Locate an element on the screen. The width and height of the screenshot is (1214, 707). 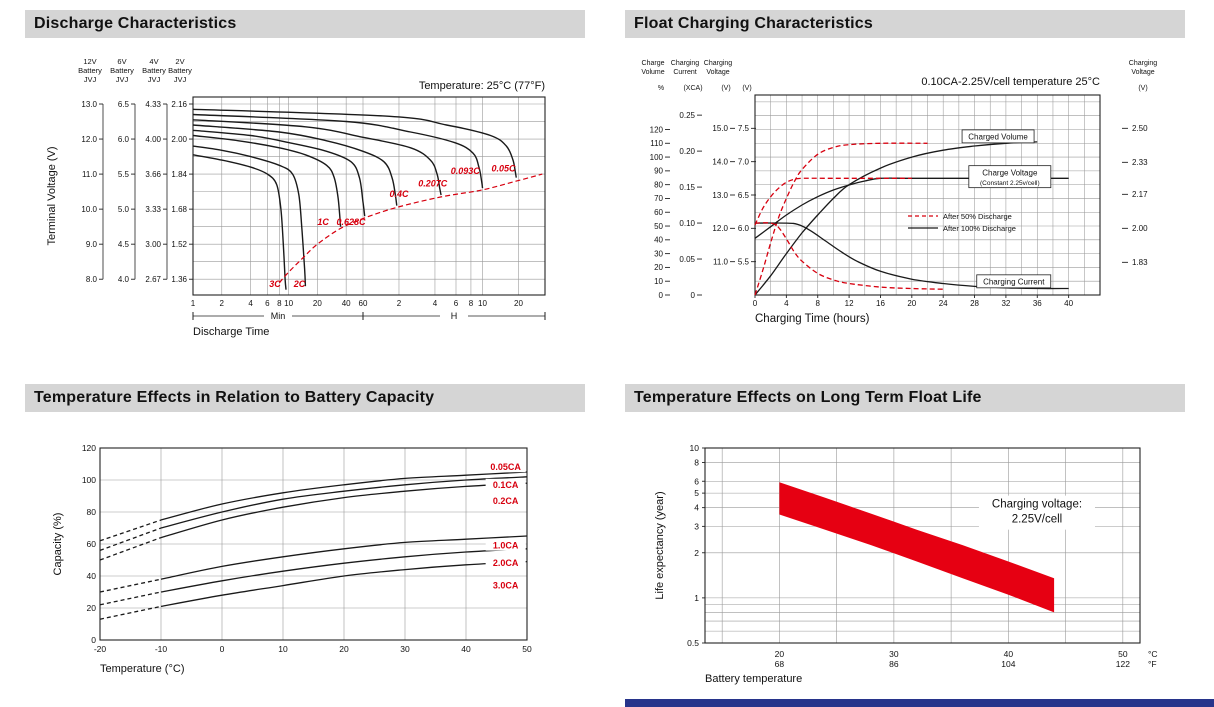
svg-text: 1.84 is located at coordinates (179, 174).